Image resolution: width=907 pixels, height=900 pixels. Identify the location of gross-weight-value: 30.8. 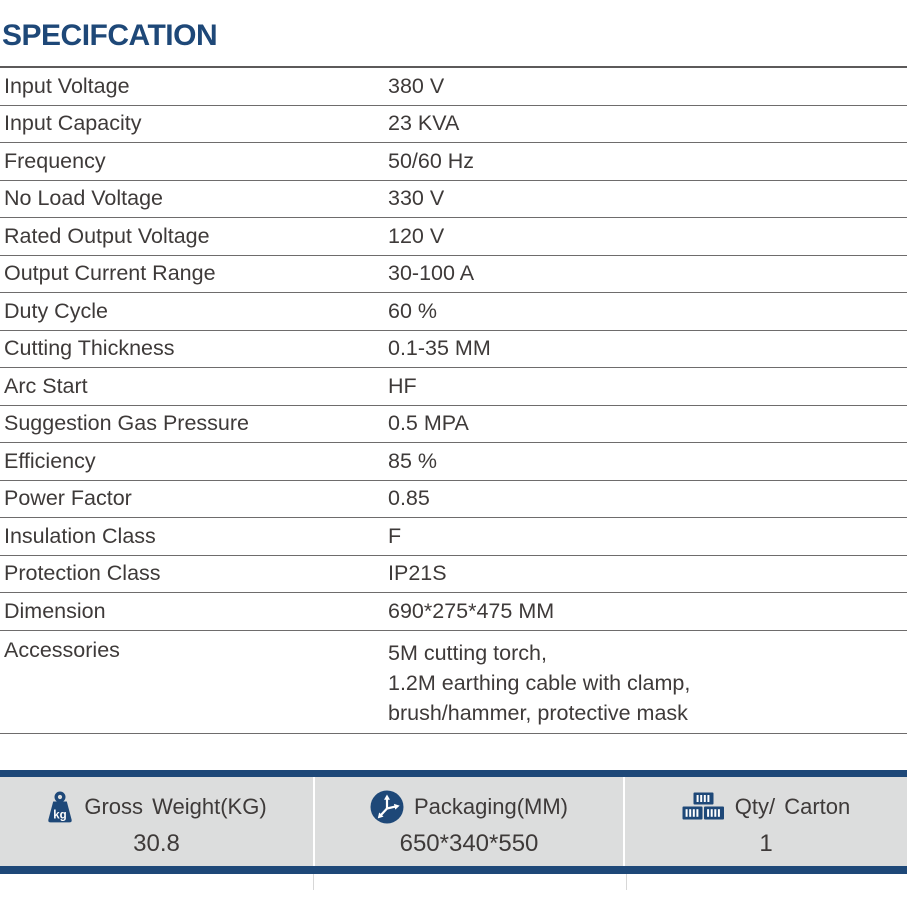
(156, 843).